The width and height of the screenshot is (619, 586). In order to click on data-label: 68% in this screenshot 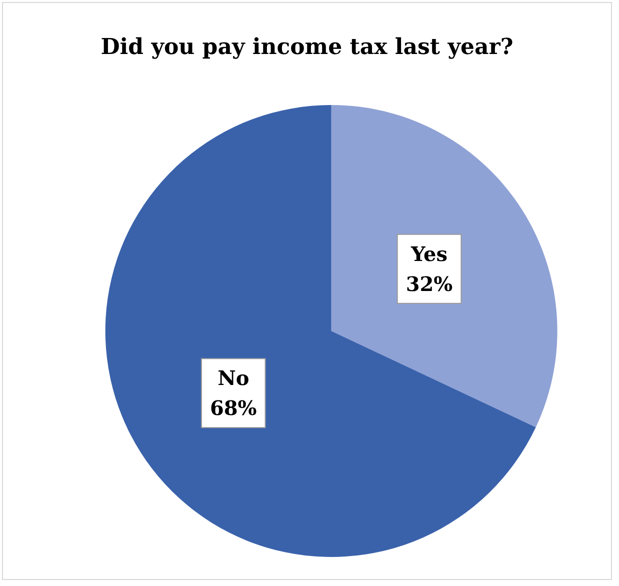, I will do `click(233, 408)`.